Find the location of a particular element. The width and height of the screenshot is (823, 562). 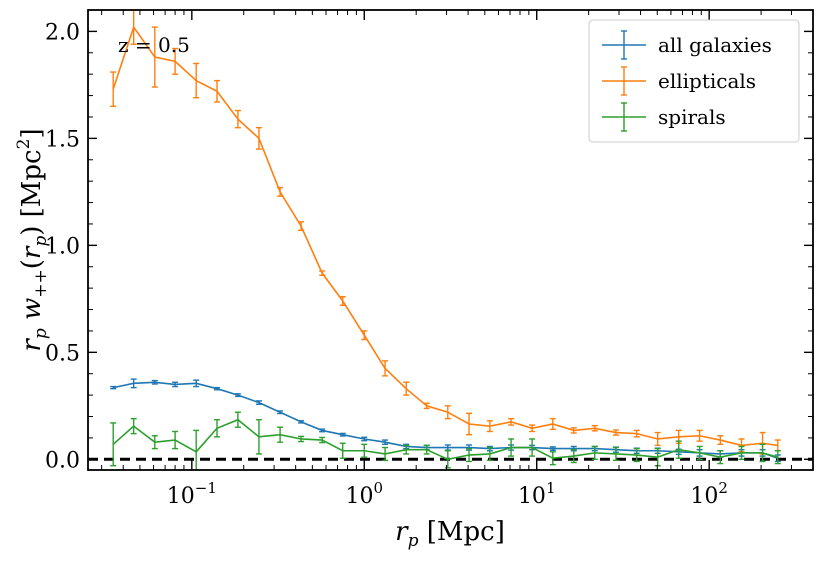

legend-box is located at coordinates (694, 81).